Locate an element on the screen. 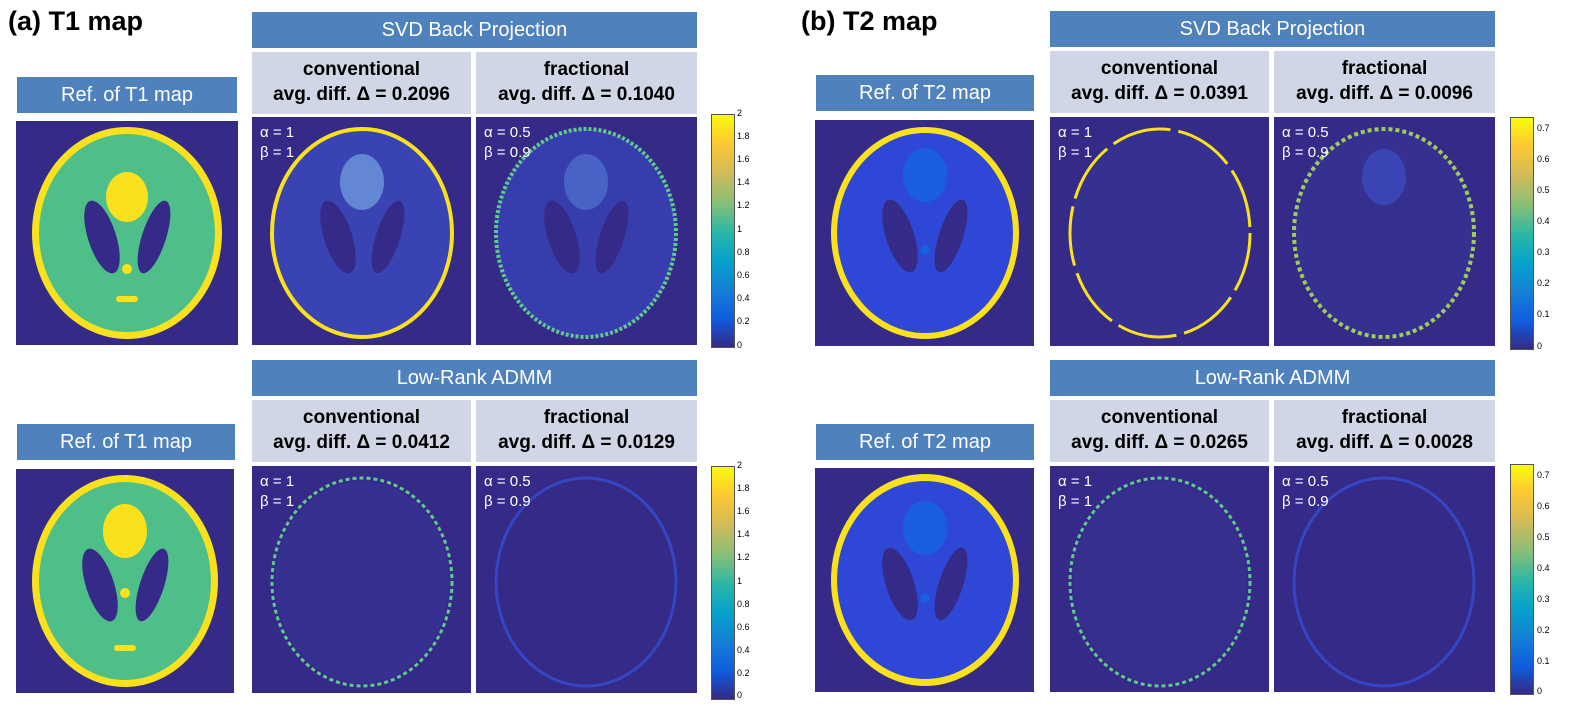 The image size is (1587, 718). phantom-t1 is located at coordinates (125, 581).